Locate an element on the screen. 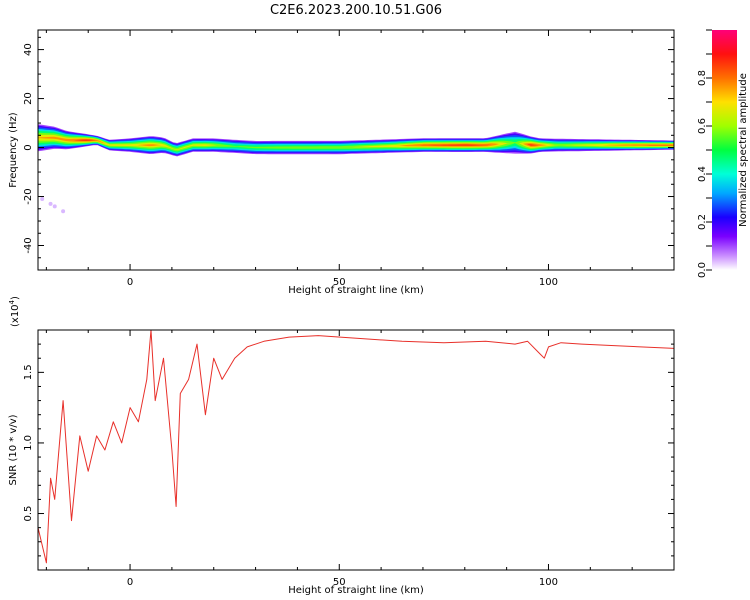 This screenshot has width=750, height=600. spectrogram-y-tick-label: 0 is located at coordinates (28, 147).